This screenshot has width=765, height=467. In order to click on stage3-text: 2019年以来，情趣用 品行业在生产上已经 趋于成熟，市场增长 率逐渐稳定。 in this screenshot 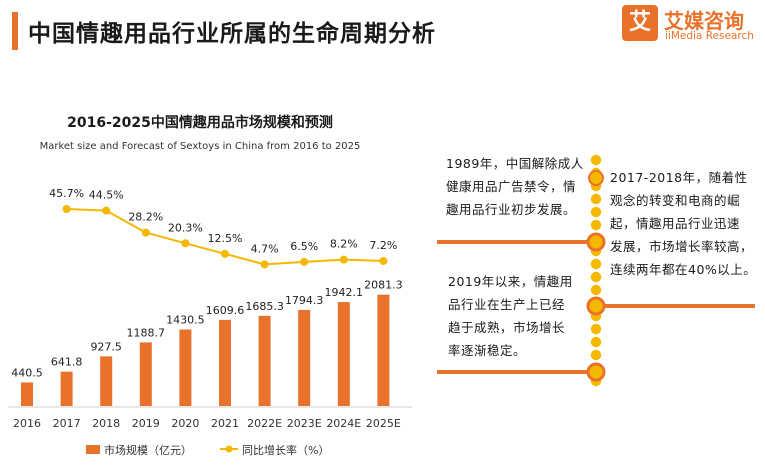, I will do `click(523, 316)`.